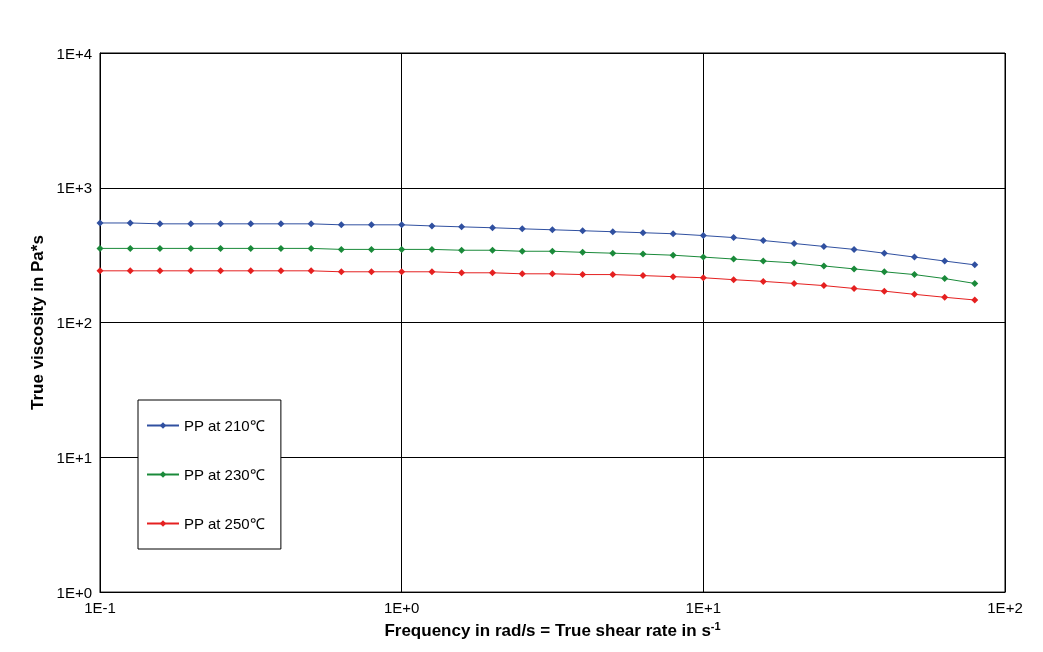 Image resolution: width=1043 pixels, height=652 pixels. Describe the element at coordinates (224, 425) in the screenshot. I see `legend-label: PP at 210℃` at that location.